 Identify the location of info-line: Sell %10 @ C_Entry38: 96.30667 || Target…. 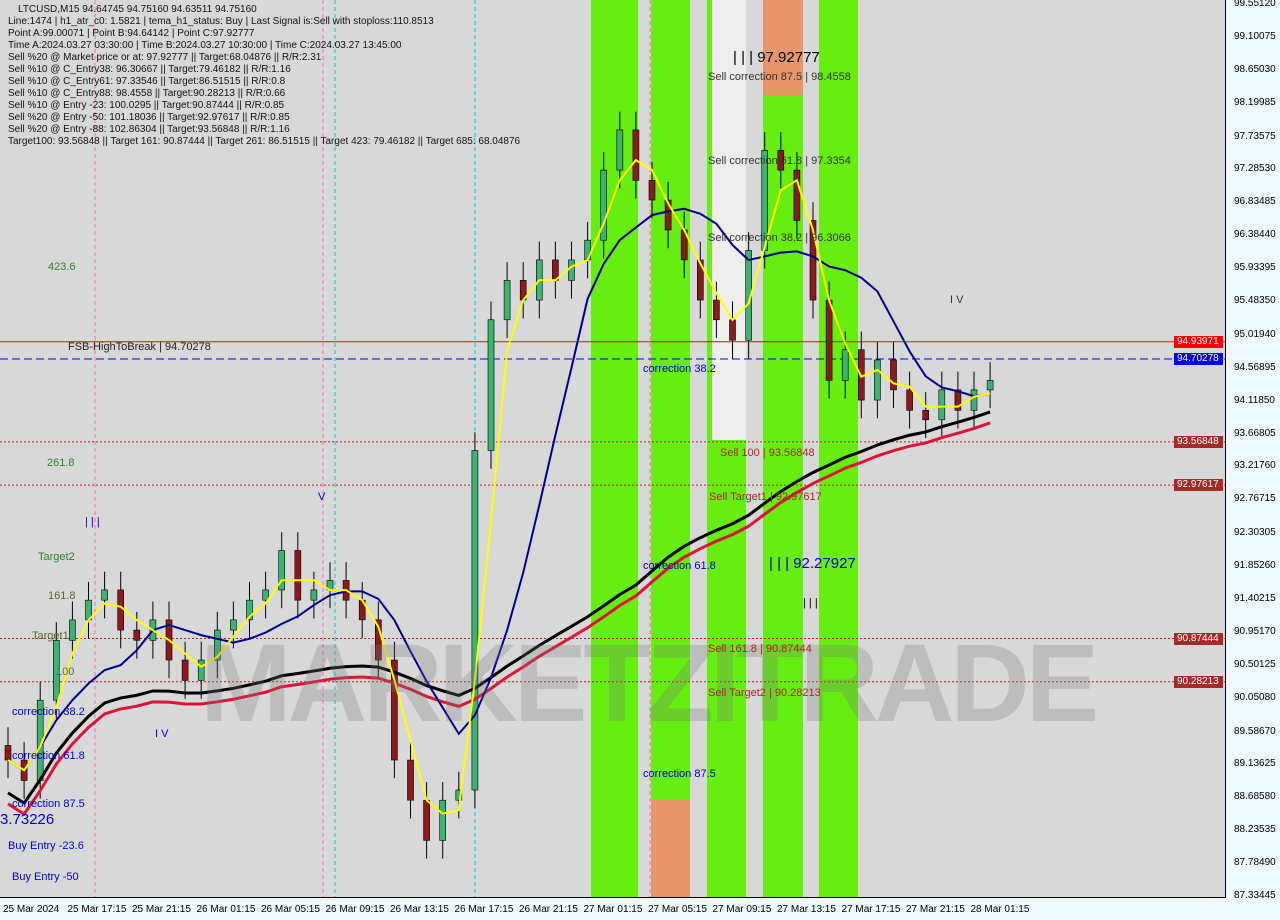
(149, 69).